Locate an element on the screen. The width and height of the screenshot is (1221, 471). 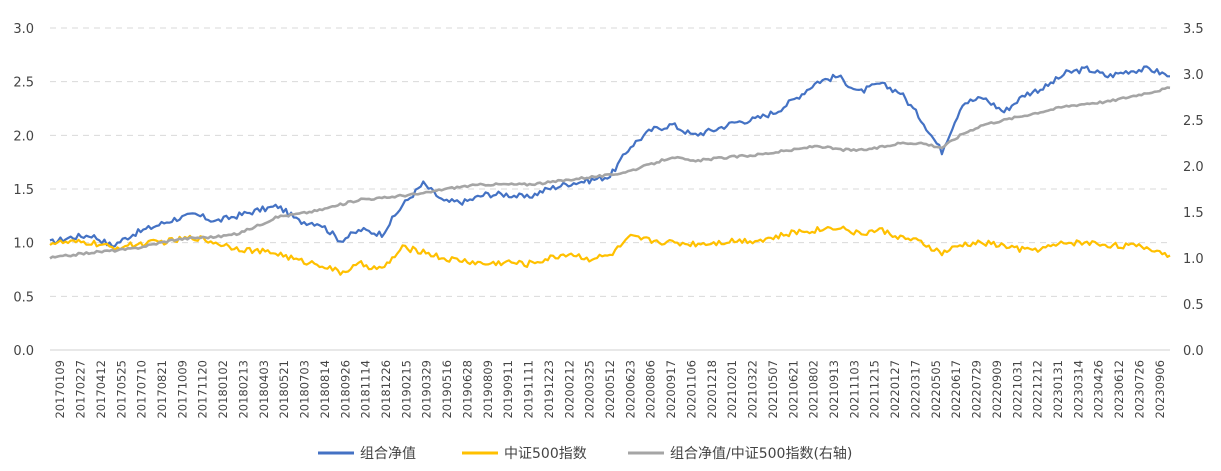
x-tick-label: 20190215 is located at coordinates (406, 389).